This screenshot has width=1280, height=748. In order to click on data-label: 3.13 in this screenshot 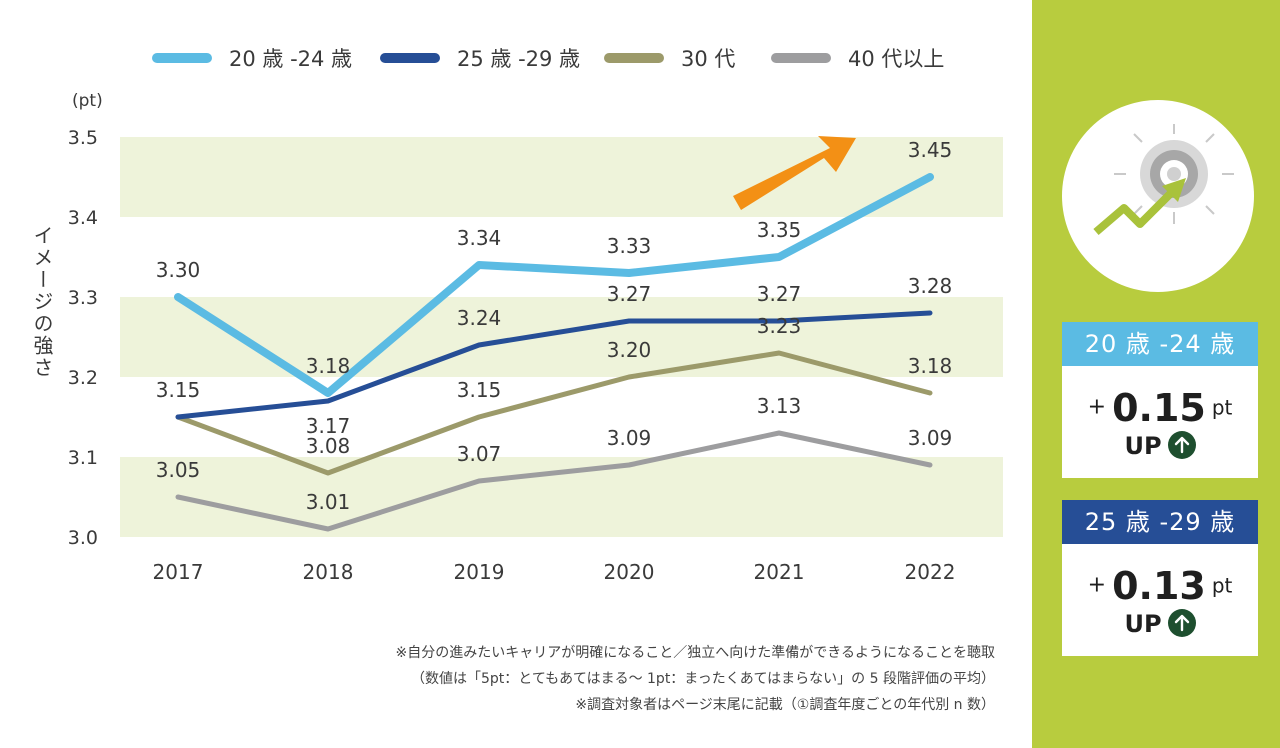, I will do `click(779, 406)`.